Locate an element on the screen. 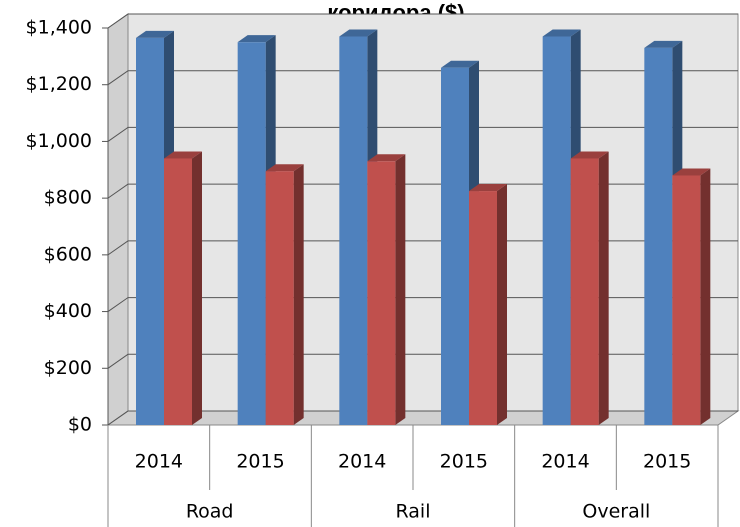  floor is located at coordinates (423, 418).